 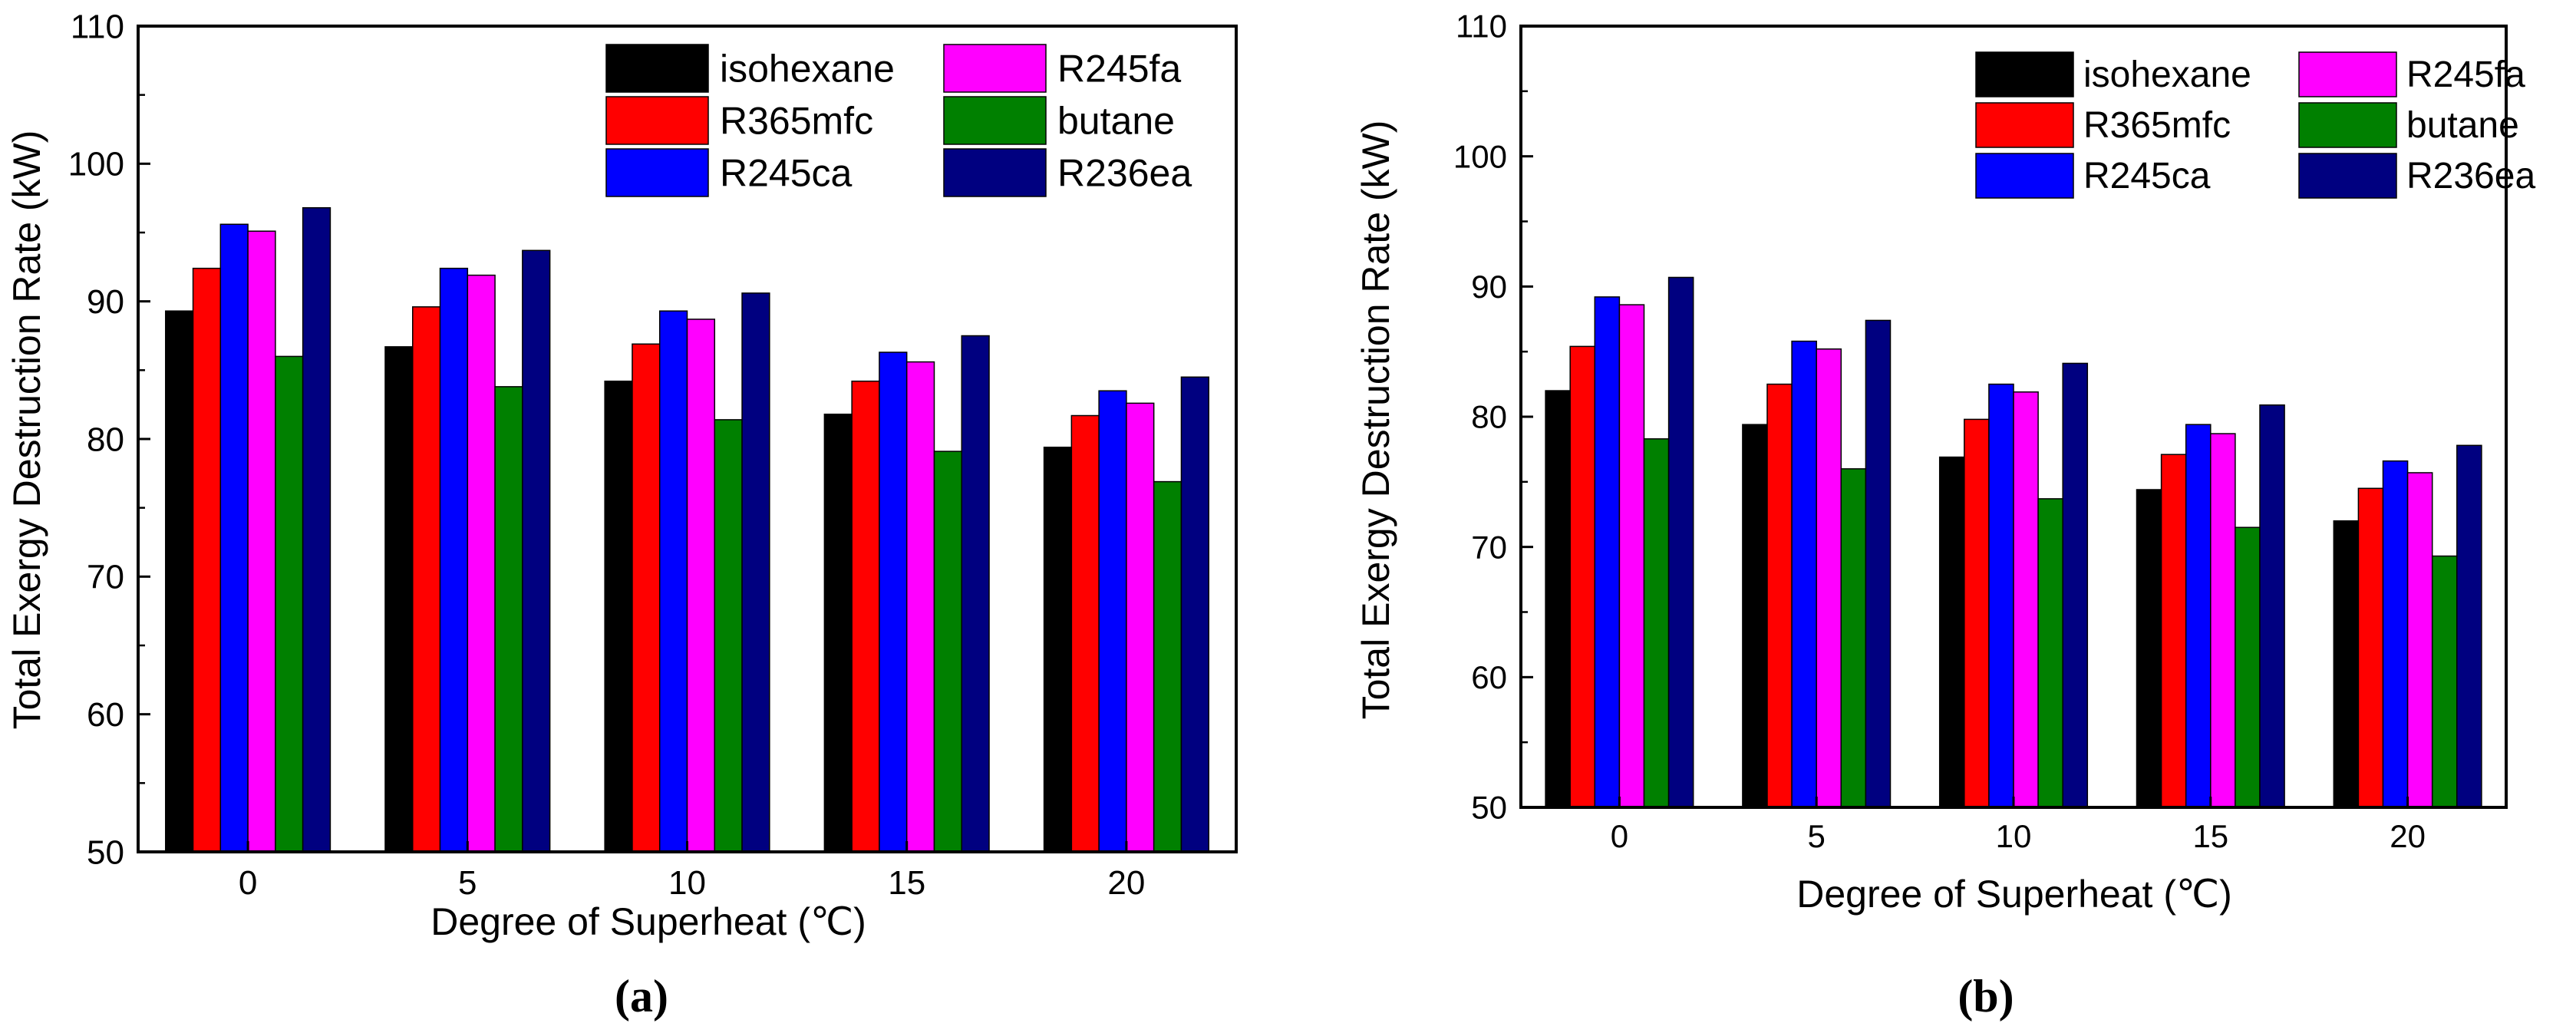 I want to click on legend-label-isohexane: isohexane, so click(x=2167, y=74).